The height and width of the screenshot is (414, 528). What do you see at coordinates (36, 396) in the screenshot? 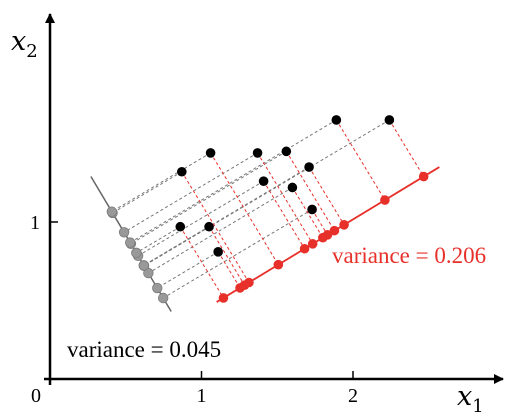
I see `origin-label: 0` at bounding box center [36, 396].